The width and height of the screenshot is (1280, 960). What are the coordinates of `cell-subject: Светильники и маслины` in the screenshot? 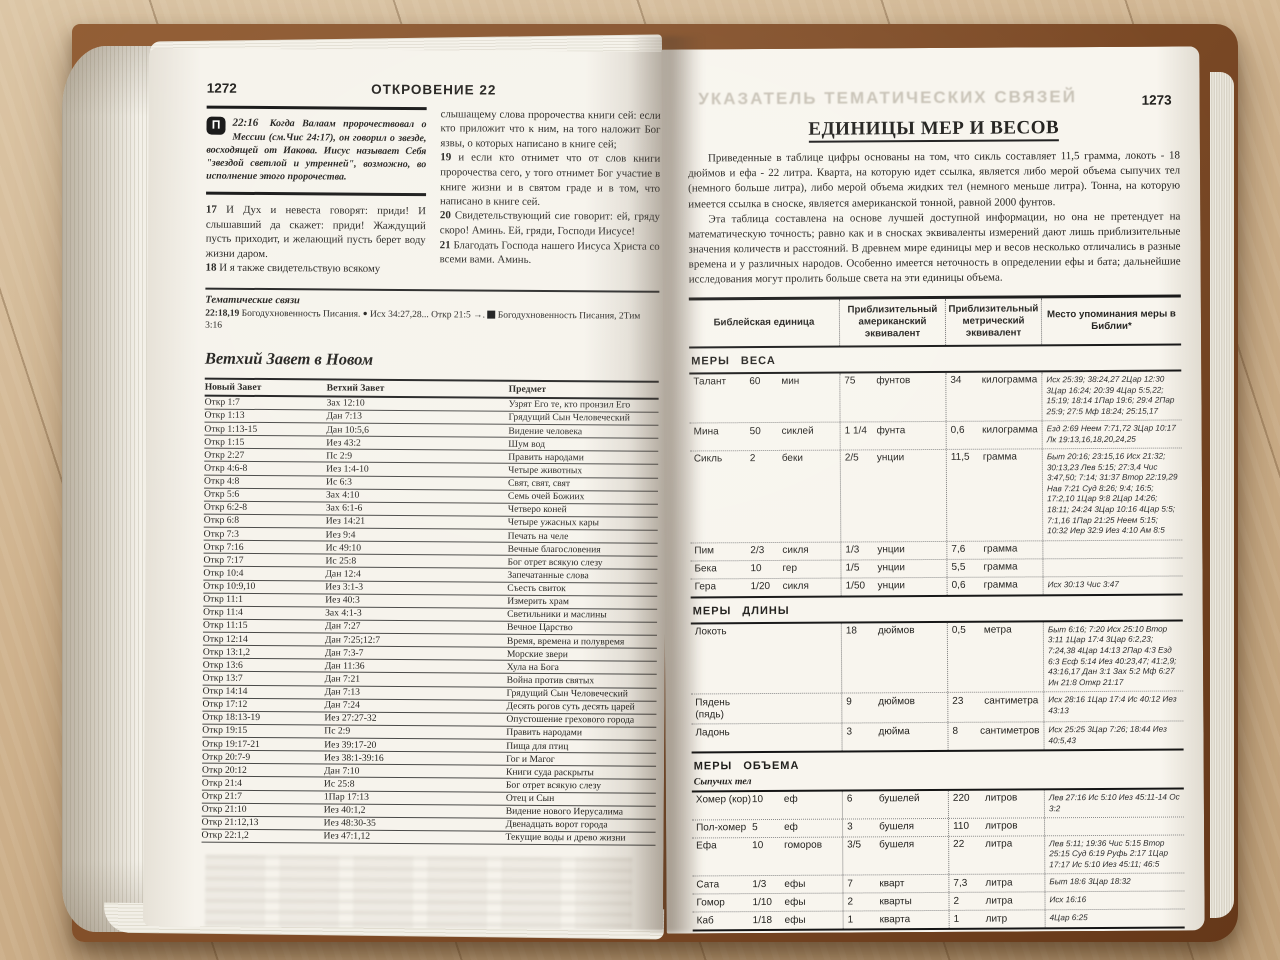 It's located at (557, 614).